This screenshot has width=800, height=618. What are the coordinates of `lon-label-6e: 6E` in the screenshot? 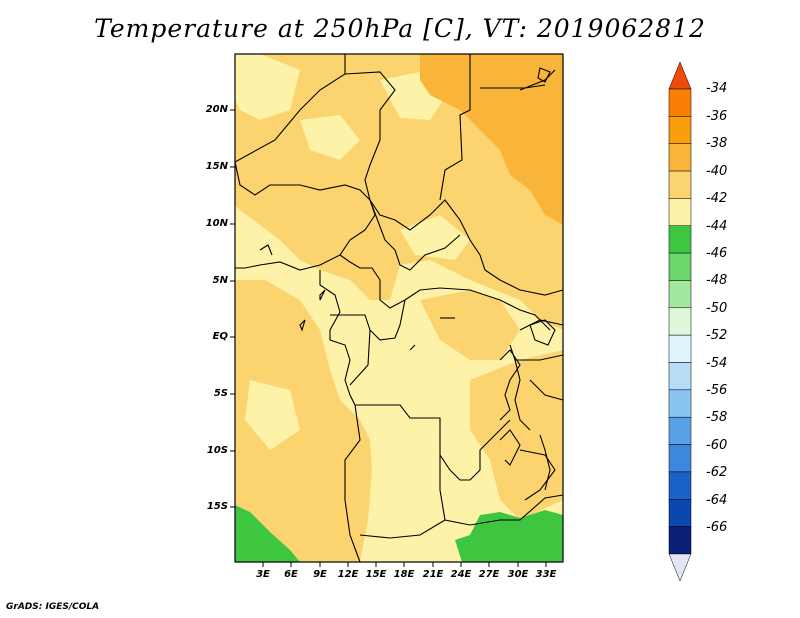 It's located at (291, 574).